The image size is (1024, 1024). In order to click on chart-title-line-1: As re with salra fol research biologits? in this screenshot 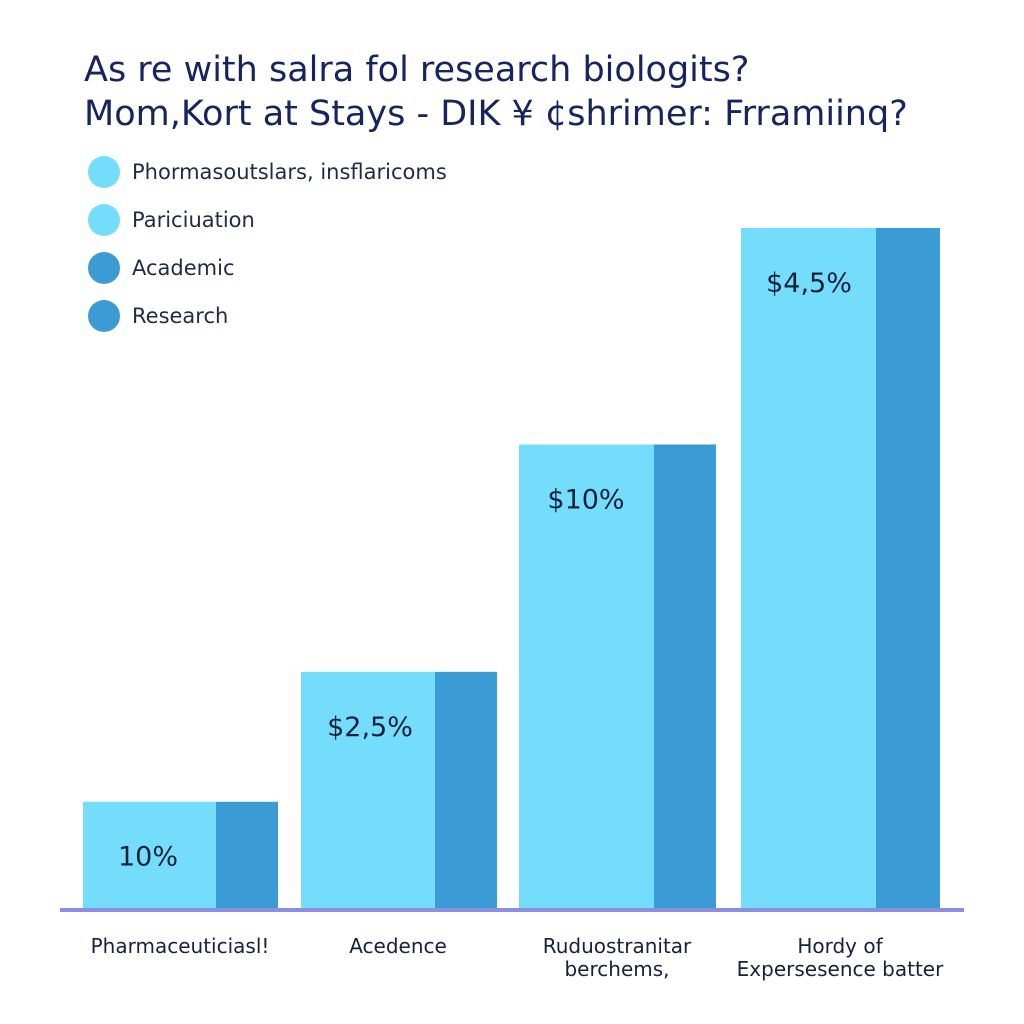, I will do `click(417, 70)`.